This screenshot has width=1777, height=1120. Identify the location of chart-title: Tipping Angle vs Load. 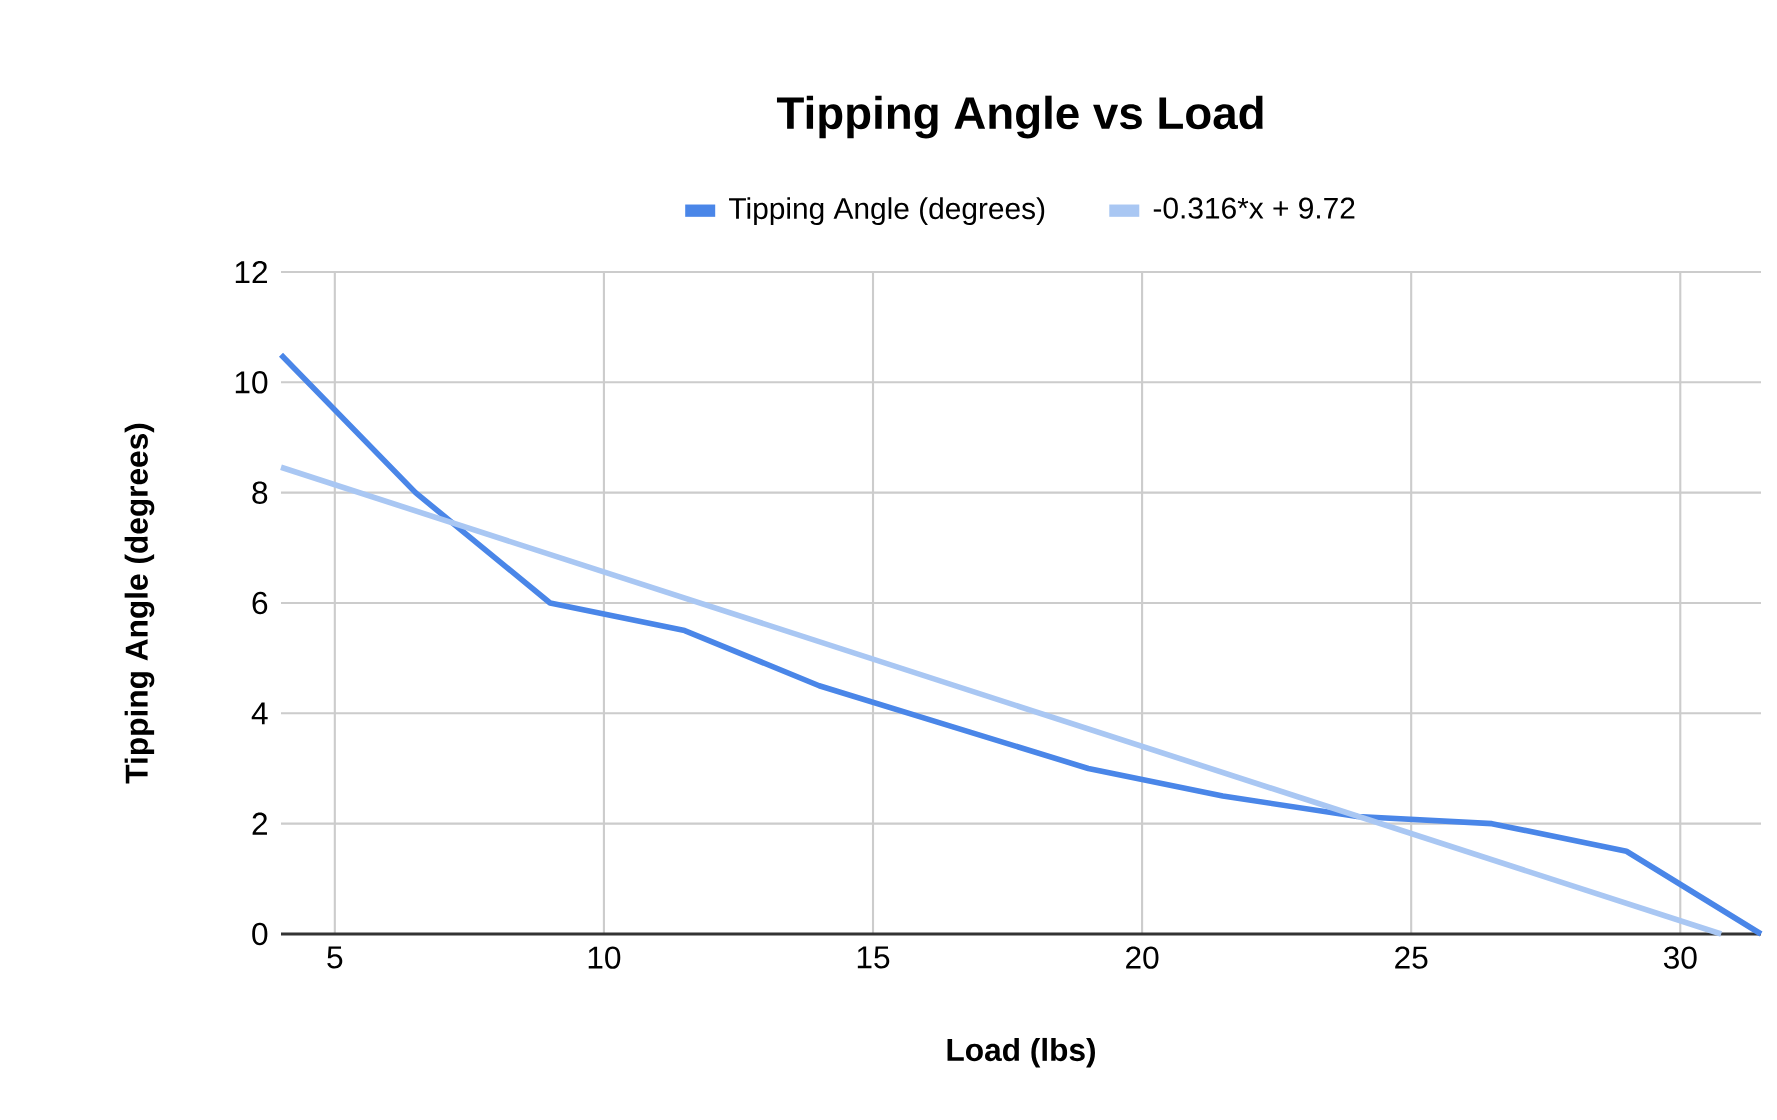
(1019, 117).